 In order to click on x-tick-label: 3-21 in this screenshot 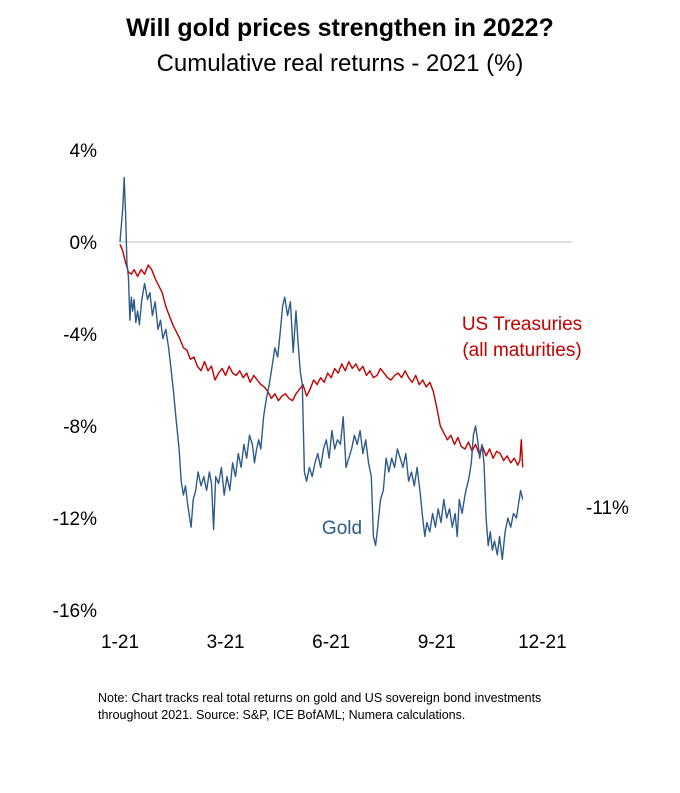, I will do `click(226, 642)`.